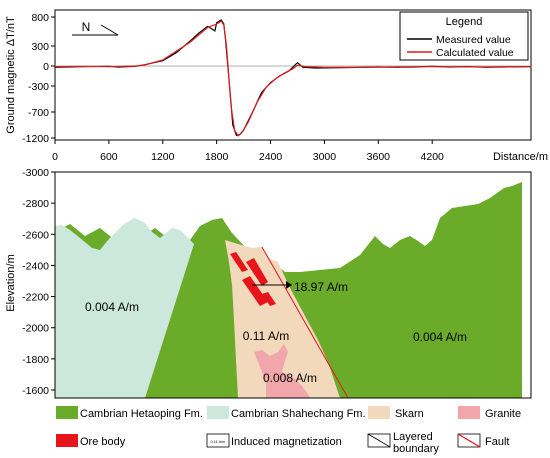  What do you see at coordinates (379, 157) in the screenshot?
I see `profile-x-tick-label: 3600` at bounding box center [379, 157].